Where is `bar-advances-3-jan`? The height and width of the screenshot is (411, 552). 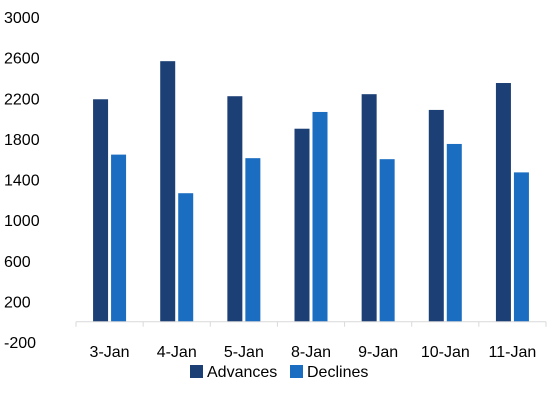
bar-advances-3-jan is located at coordinates (101, 210).